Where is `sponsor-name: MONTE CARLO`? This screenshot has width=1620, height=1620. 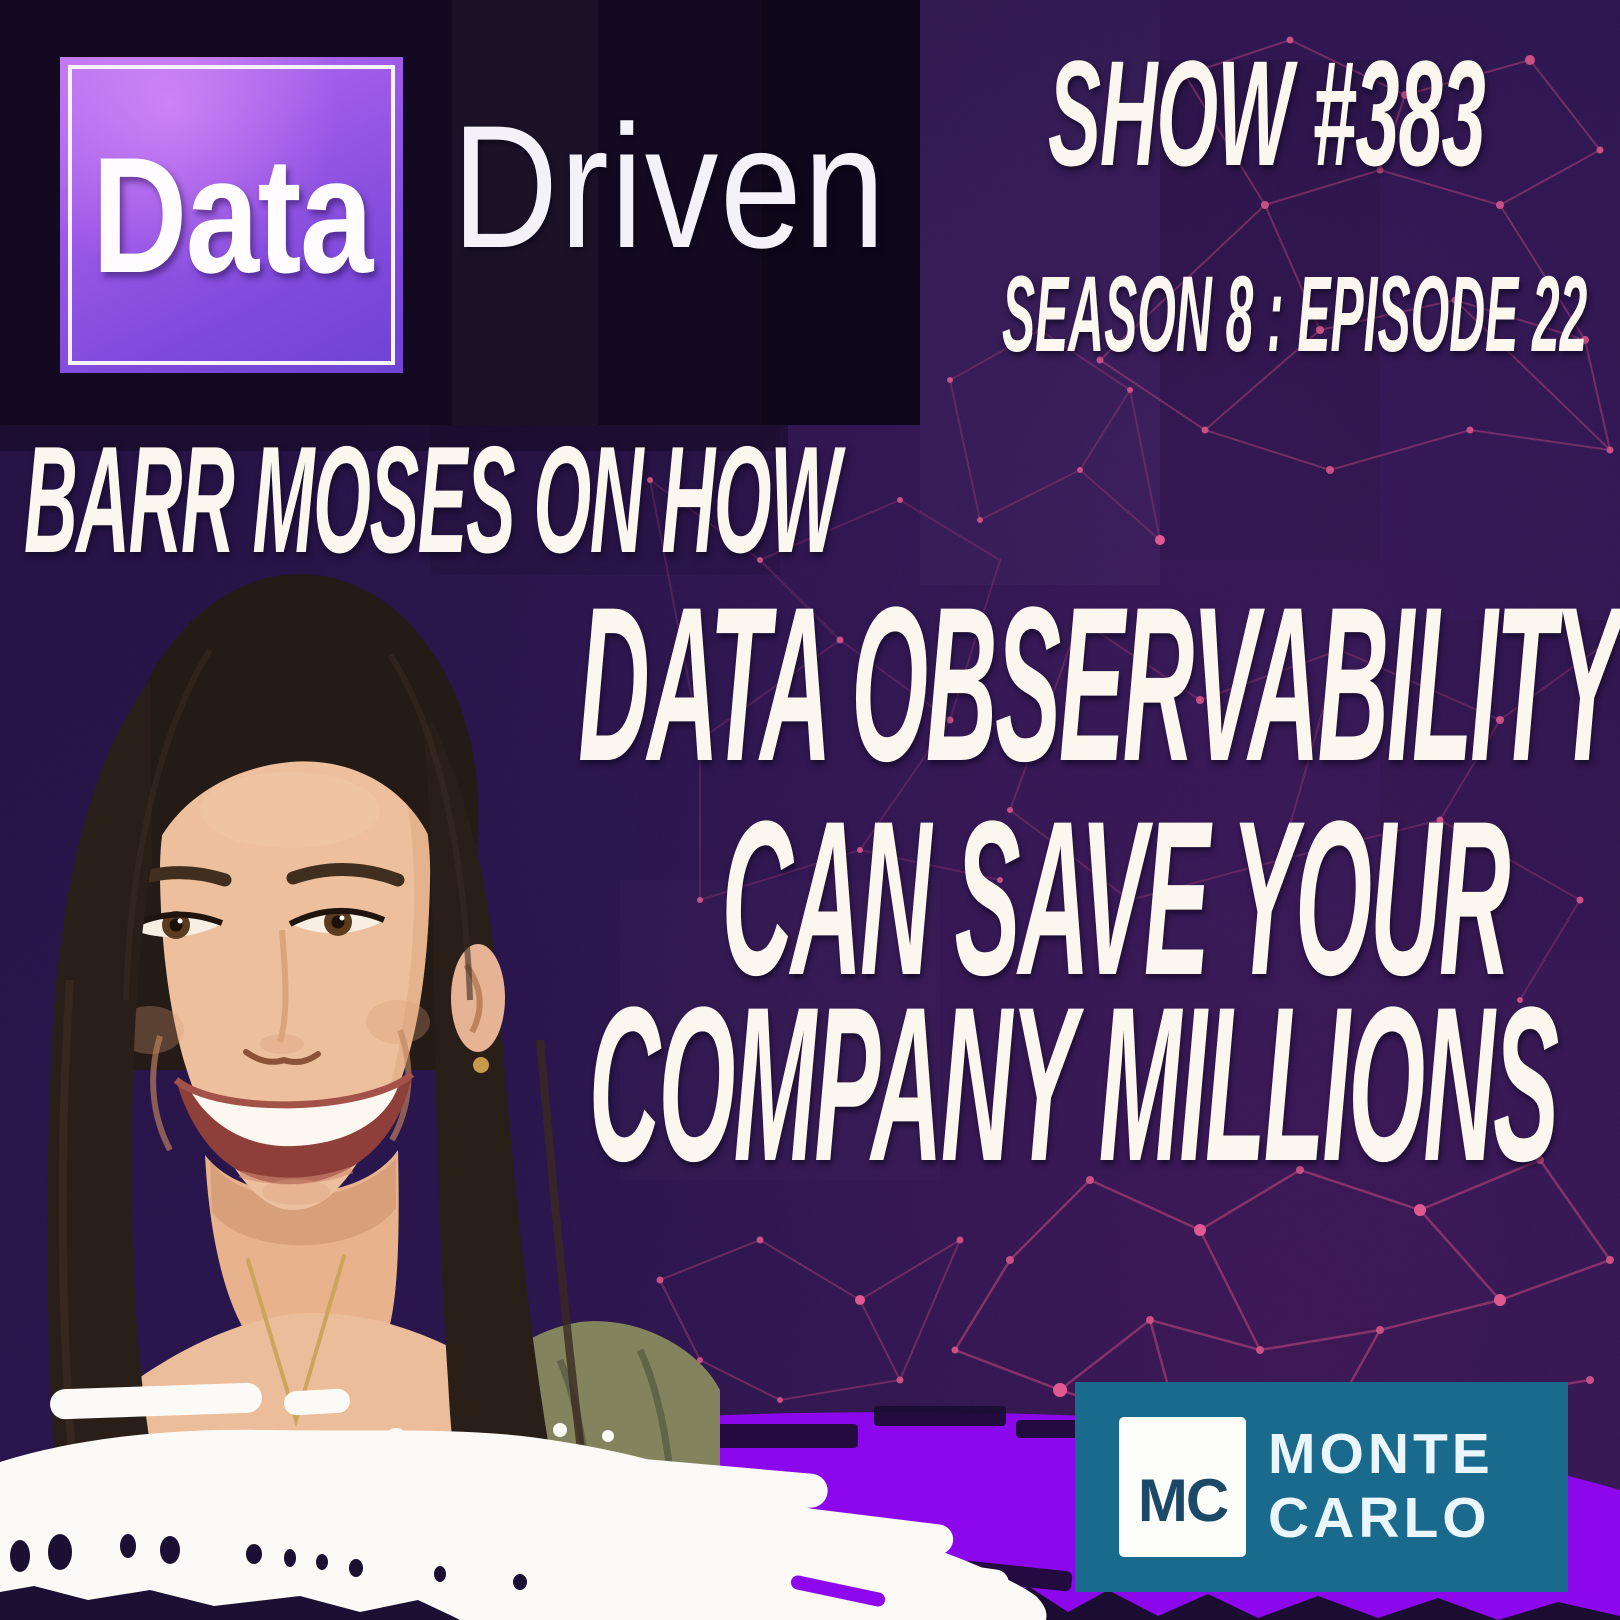
sponsor-name: MONTE CARLO is located at coordinates (1381, 1486).